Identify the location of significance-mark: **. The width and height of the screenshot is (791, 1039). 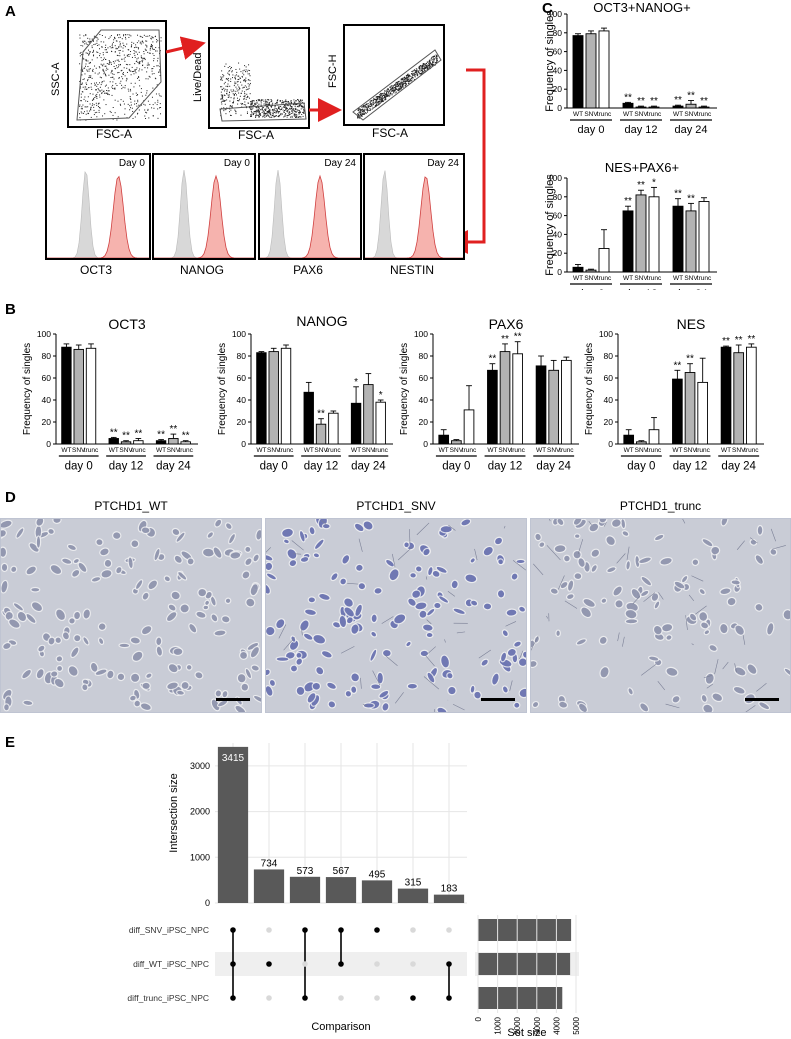
(691, 198).